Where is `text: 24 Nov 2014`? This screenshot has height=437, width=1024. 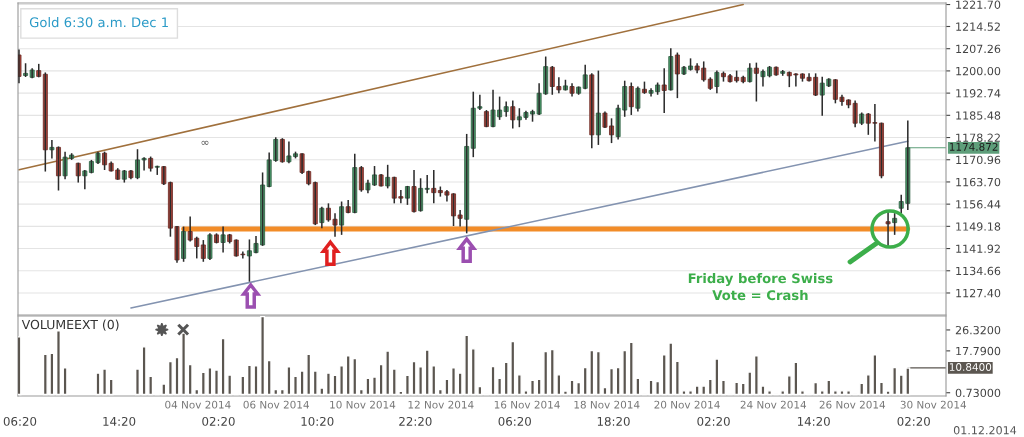 text: 24 Nov 2014 is located at coordinates (773, 404).